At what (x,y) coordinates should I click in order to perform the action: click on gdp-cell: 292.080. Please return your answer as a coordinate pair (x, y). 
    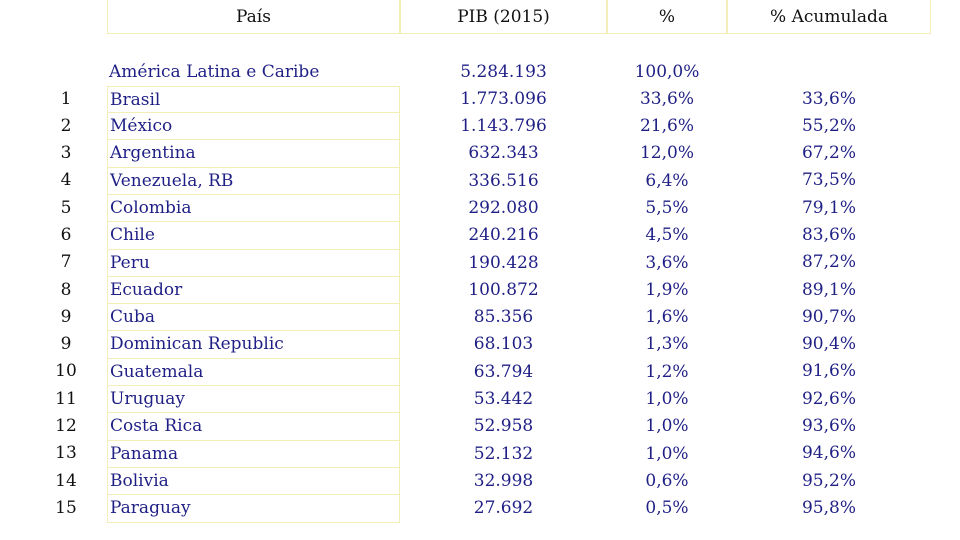
    Looking at the image, I should click on (503, 207).